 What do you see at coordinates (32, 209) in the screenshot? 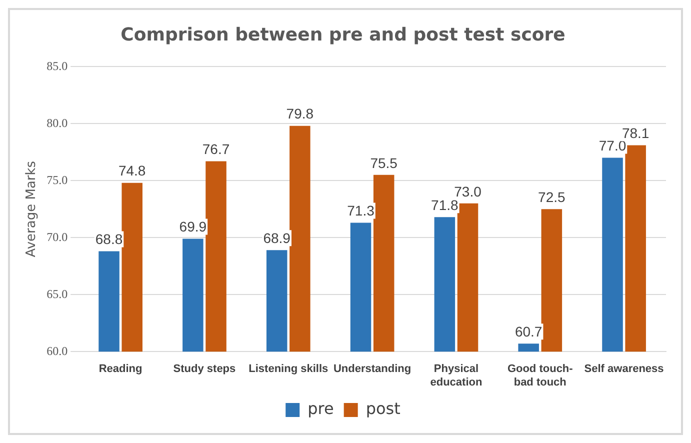
I see `y-axis-title: Average Marks` at bounding box center [32, 209].